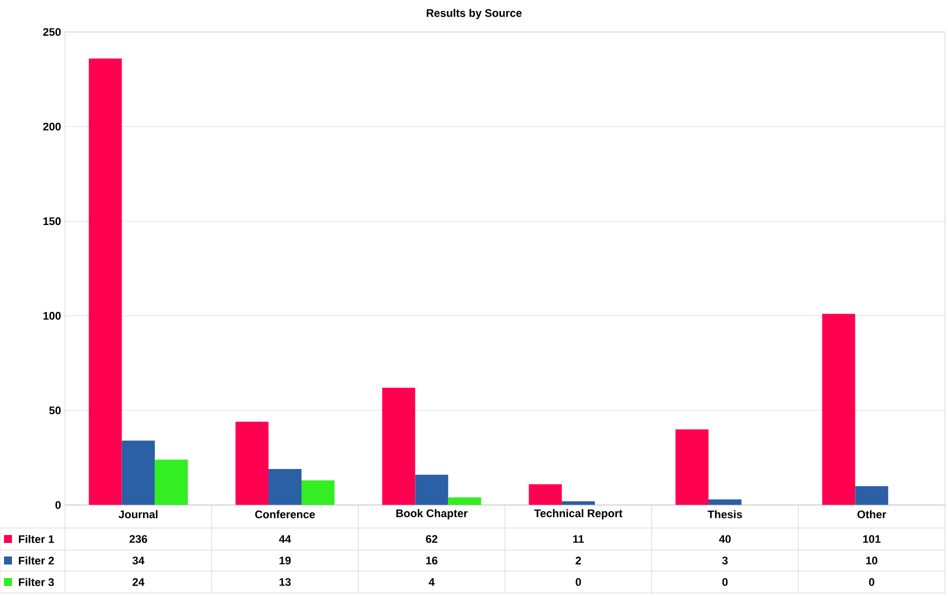  What do you see at coordinates (432, 539) in the screenshot?
I see `data-label: 62` at bounding box center [432, 539].